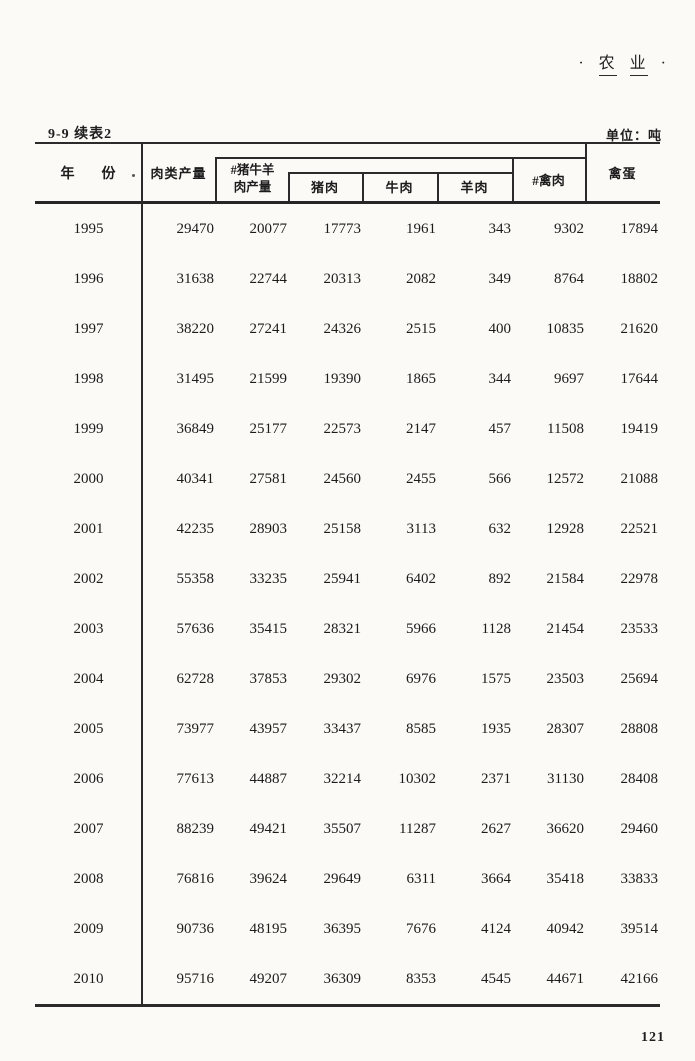 Image resolution: width=695 pixels, height=1061 pixels. Describe the element at coordinates (417, 828) in the screenshot. I see `beef-cell: 11287` at that location.